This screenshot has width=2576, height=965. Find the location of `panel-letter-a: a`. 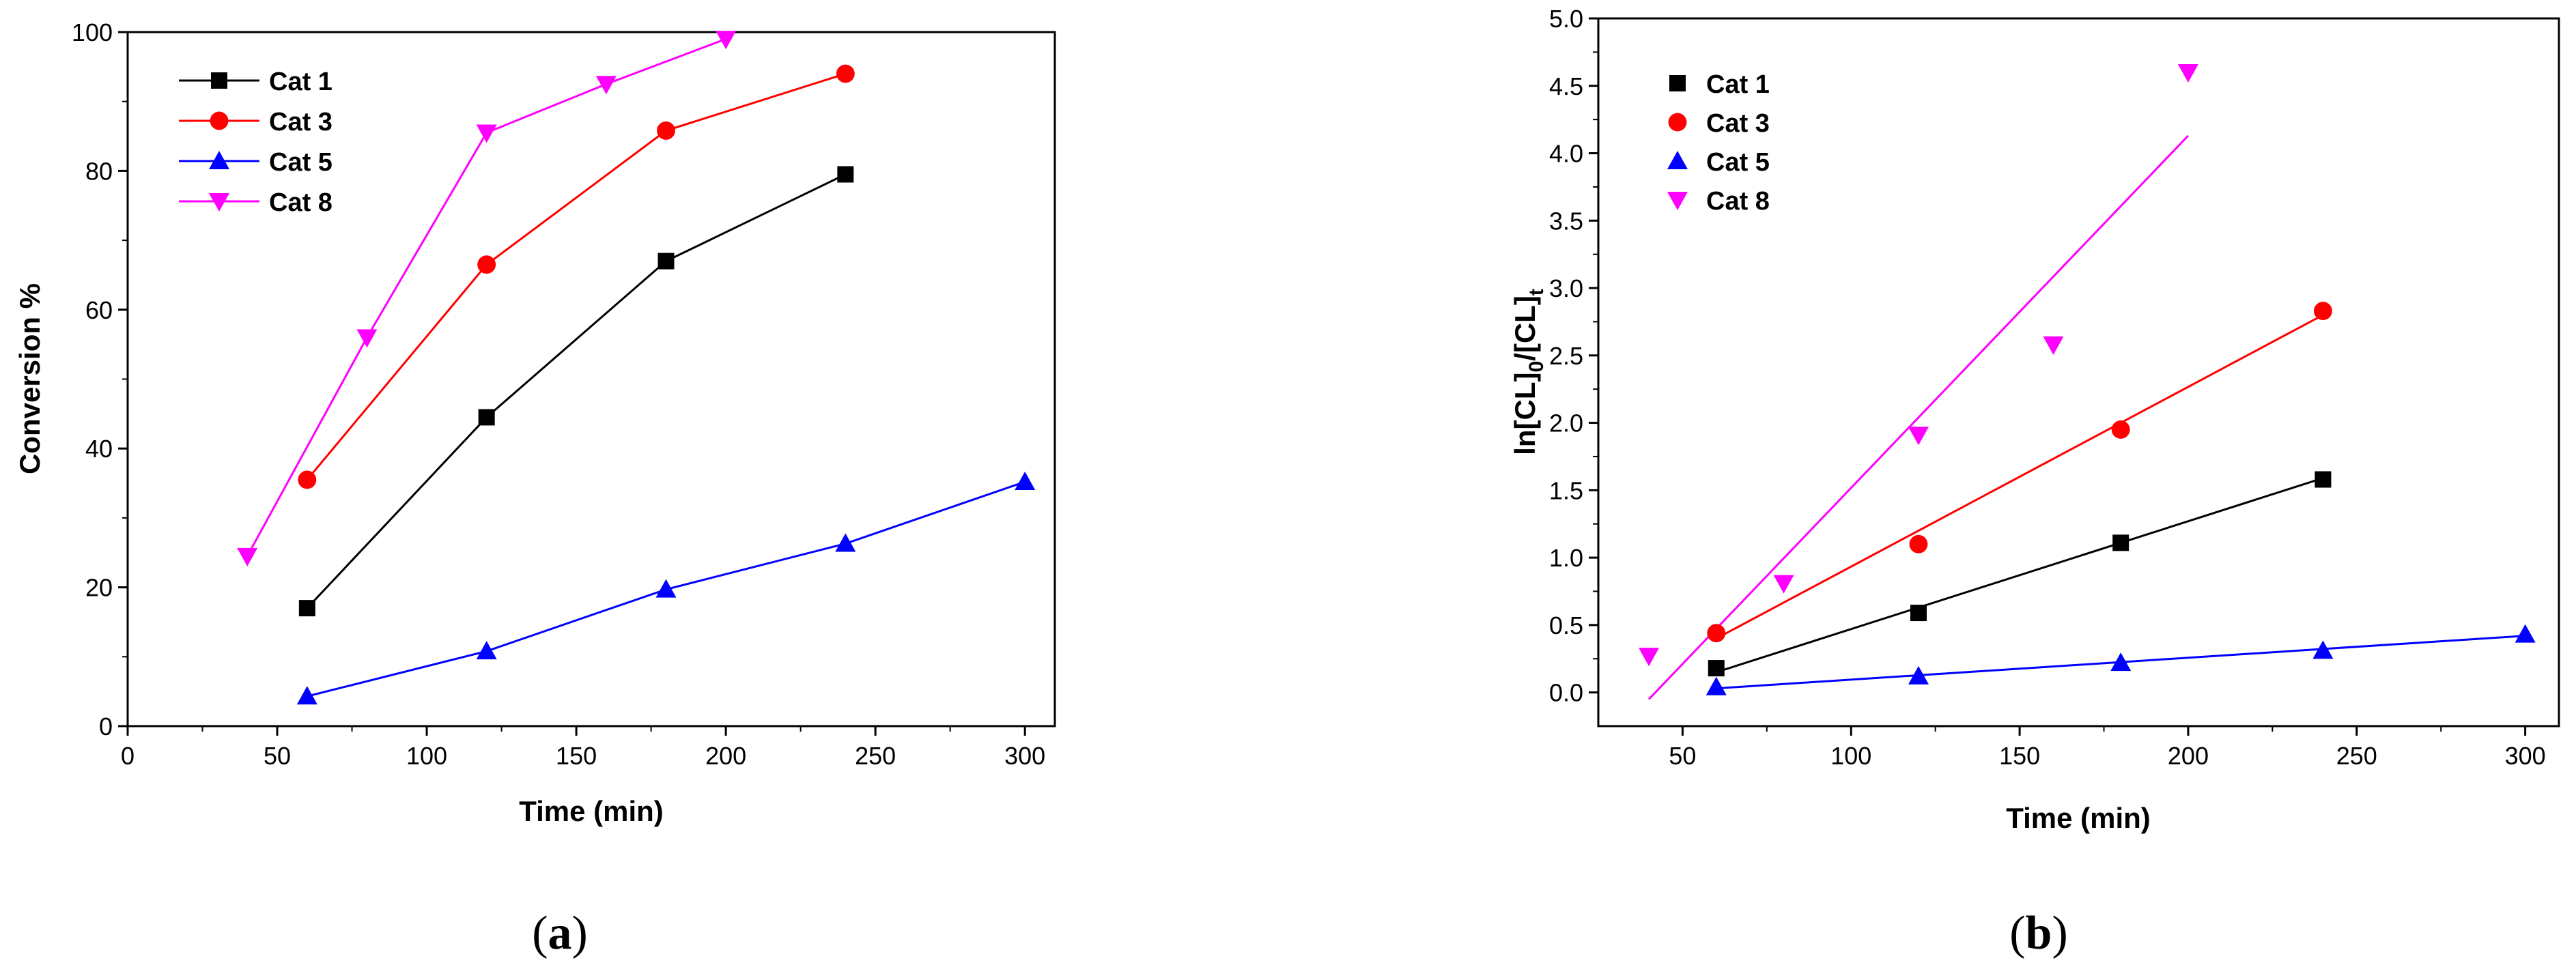

panel-letter-a: a is located at coordinates (560, 933).